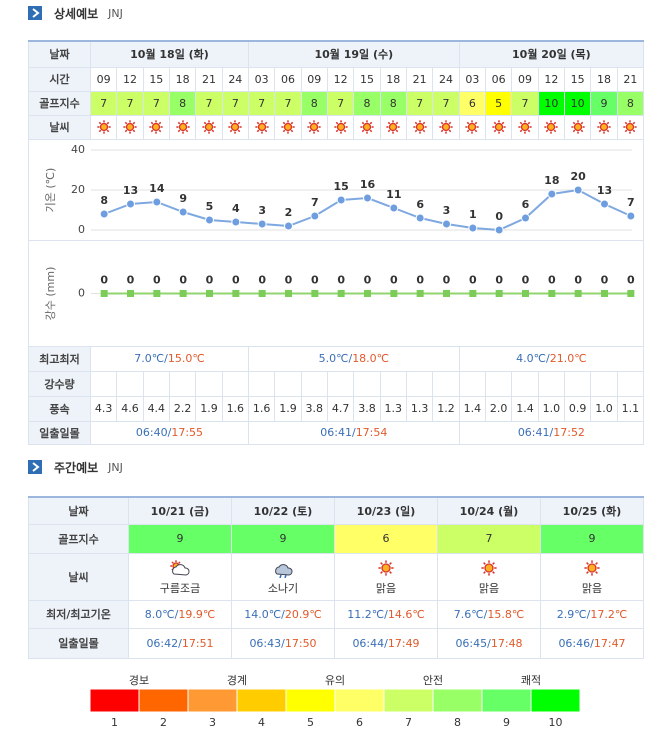  Describe the element at coordinates (506, 643) in the screenshot. I see `sunset: 17:48` at that location.